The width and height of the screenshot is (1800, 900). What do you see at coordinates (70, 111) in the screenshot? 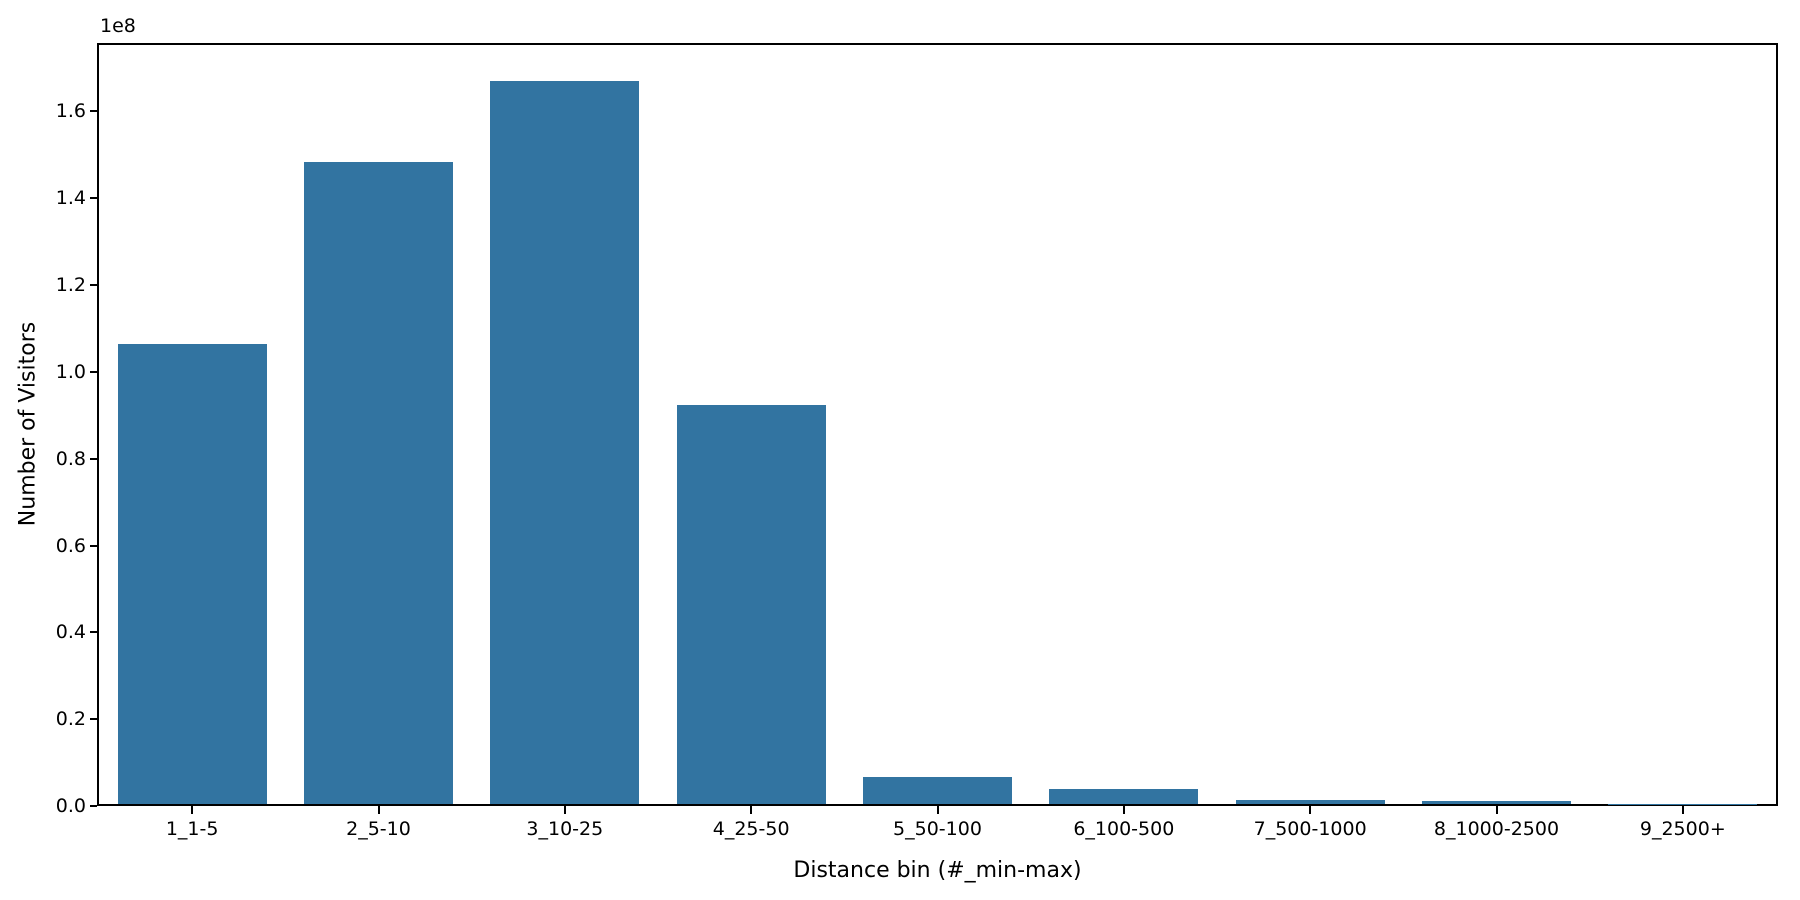
I see `y-tick-label: 1.6` at bounding box center [70, 111].